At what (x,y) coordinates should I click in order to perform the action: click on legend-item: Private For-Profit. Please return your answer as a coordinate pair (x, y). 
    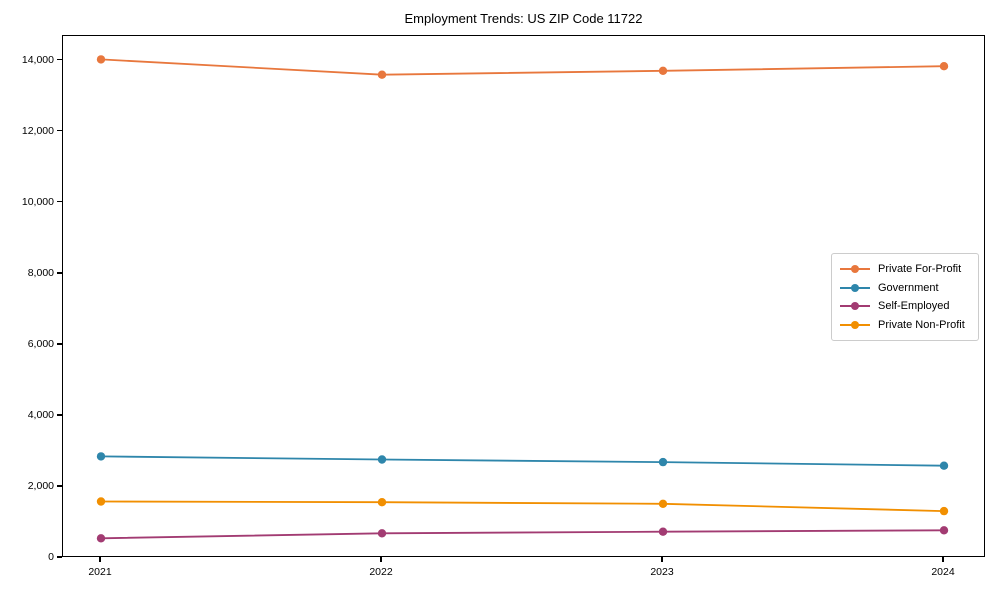
    Looking at the image, I should click on (905, 269).